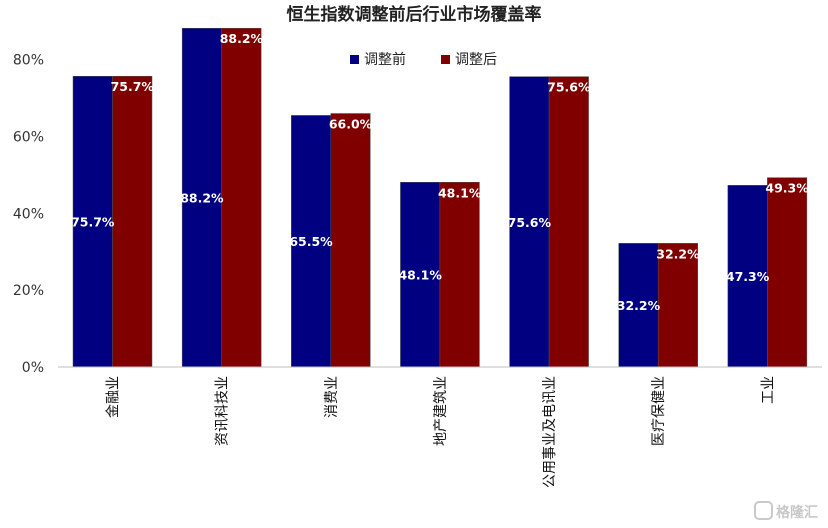 This screenshot has width=828, height=528. What do you see at coordinates (28, 61) in the screenshot?
I see `y-tick-label: 80%` at bounding box center [28, 61].